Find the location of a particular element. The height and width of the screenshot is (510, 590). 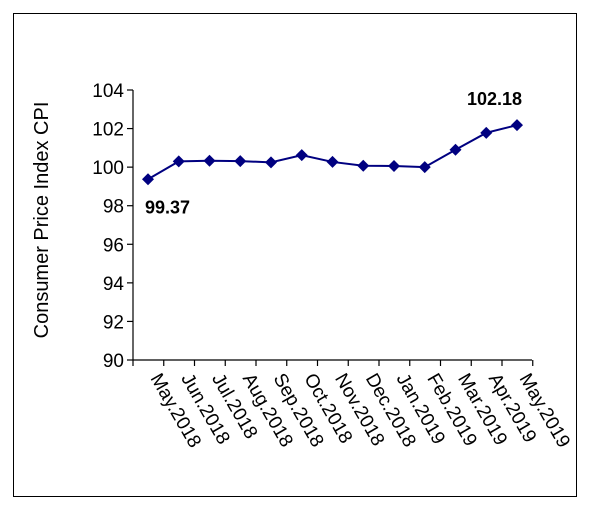

y-tick-label: 90 is located at coordinates (113, 361).